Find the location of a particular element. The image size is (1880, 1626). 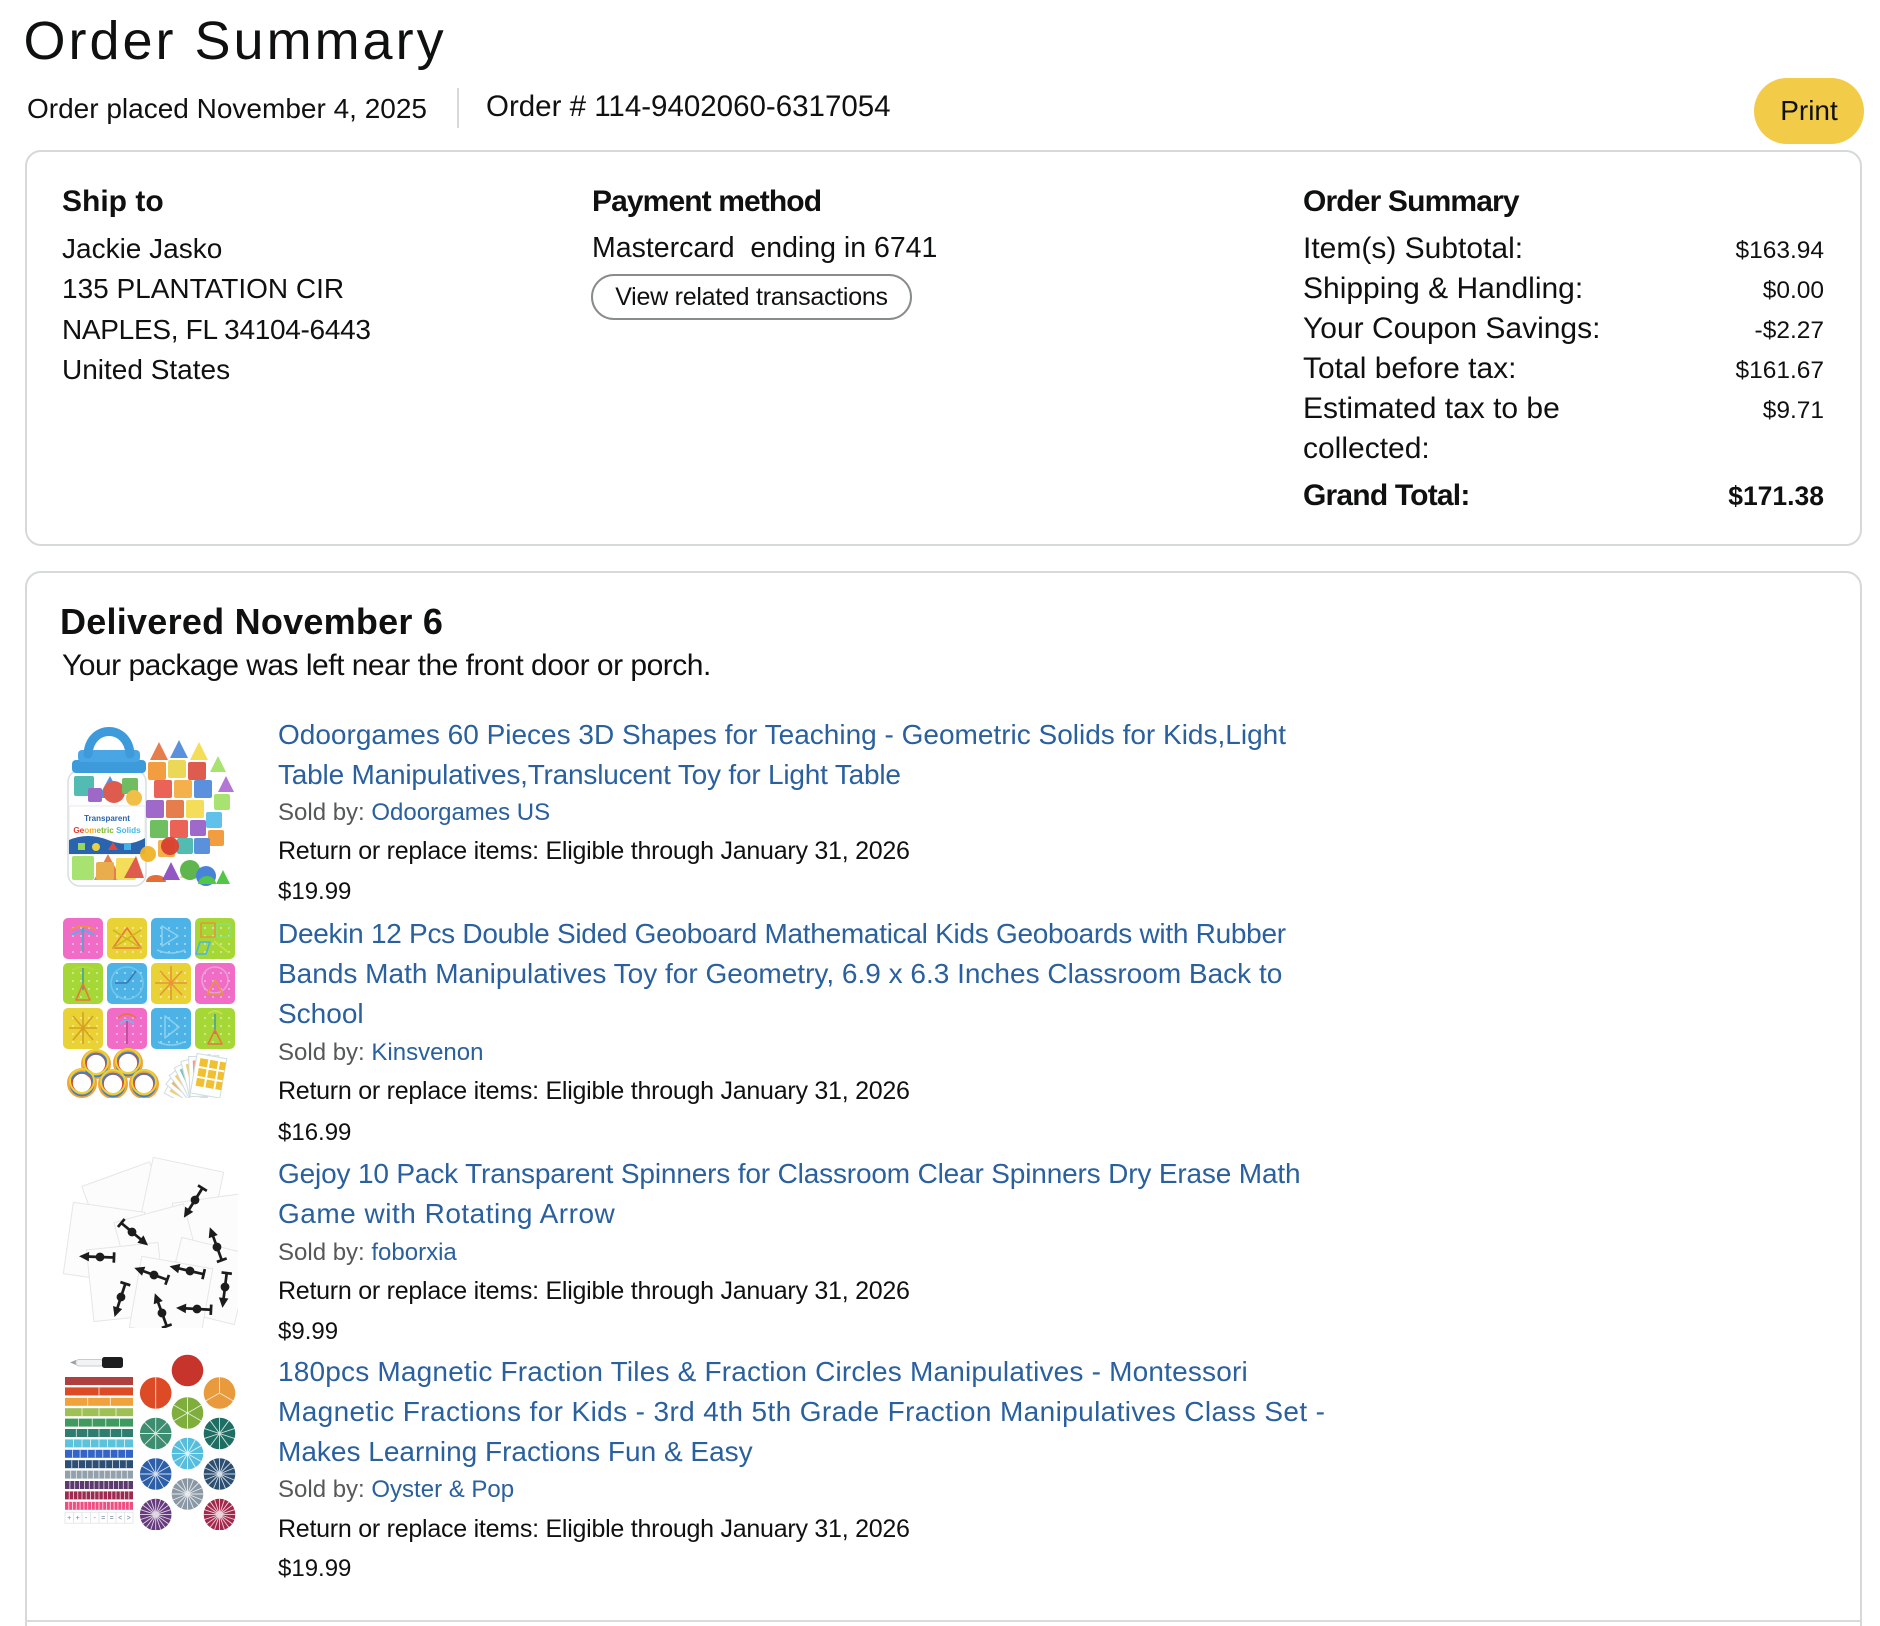

svg-text: Geometric Solids is located at coordinates (107, 830).